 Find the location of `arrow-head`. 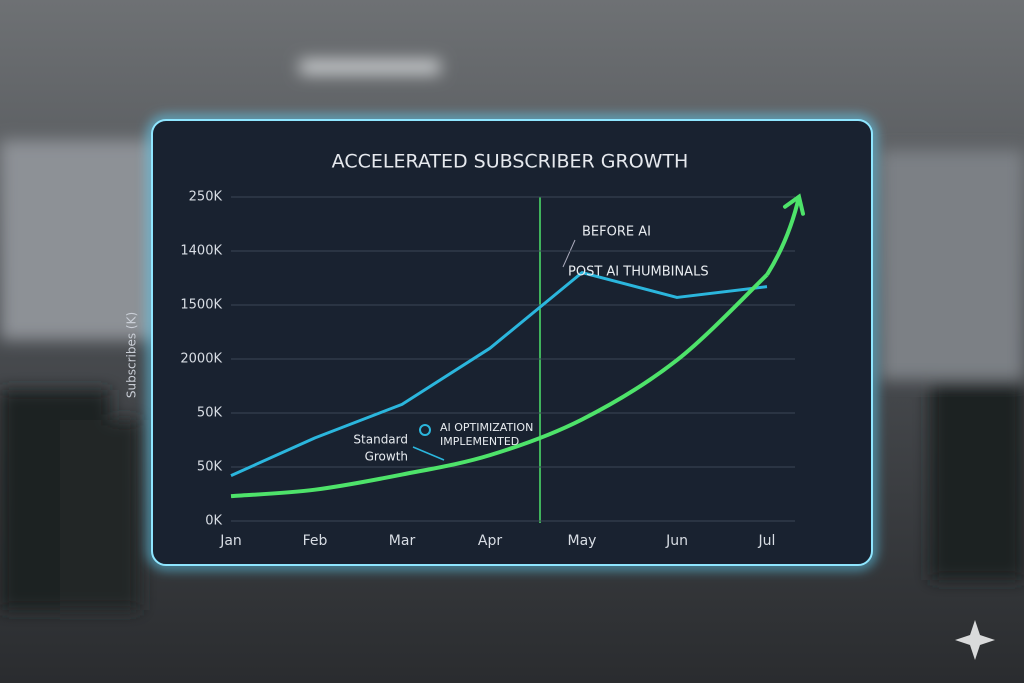

arrow-head is located at coordinates (794, 204).